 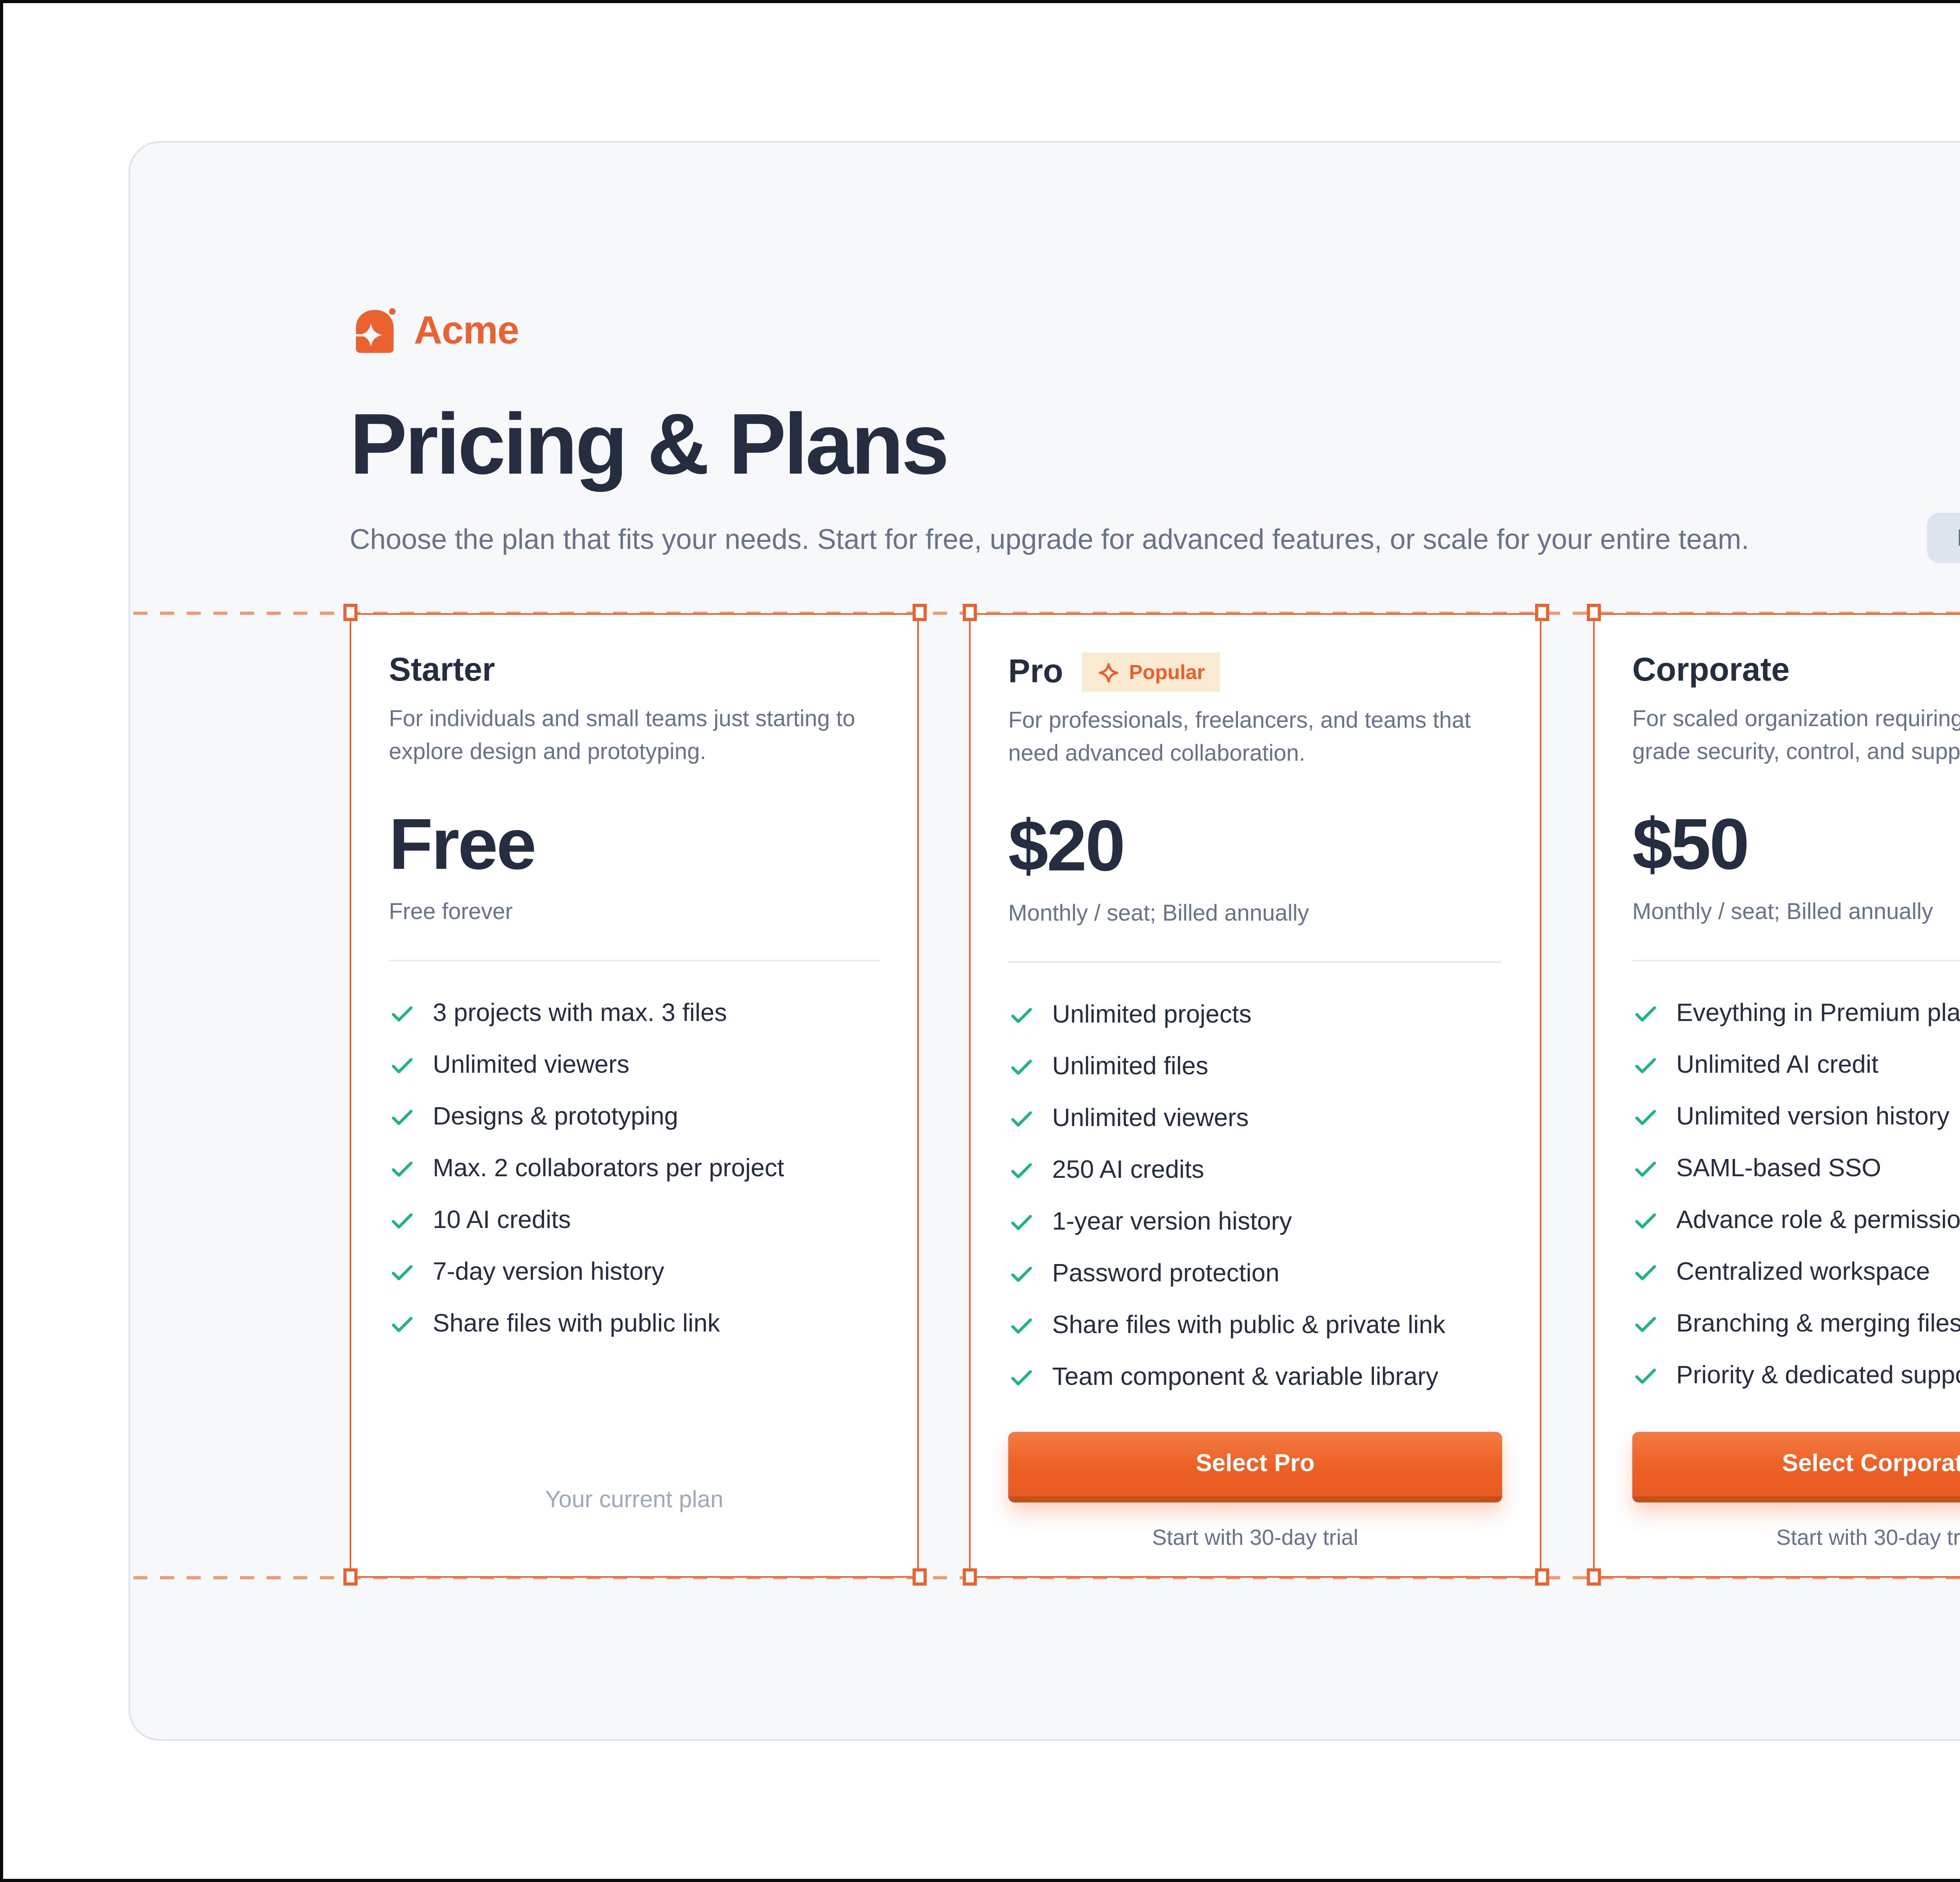 I want to click on feature-item: Share files with public & private link, so click(x=1255, y=1326).